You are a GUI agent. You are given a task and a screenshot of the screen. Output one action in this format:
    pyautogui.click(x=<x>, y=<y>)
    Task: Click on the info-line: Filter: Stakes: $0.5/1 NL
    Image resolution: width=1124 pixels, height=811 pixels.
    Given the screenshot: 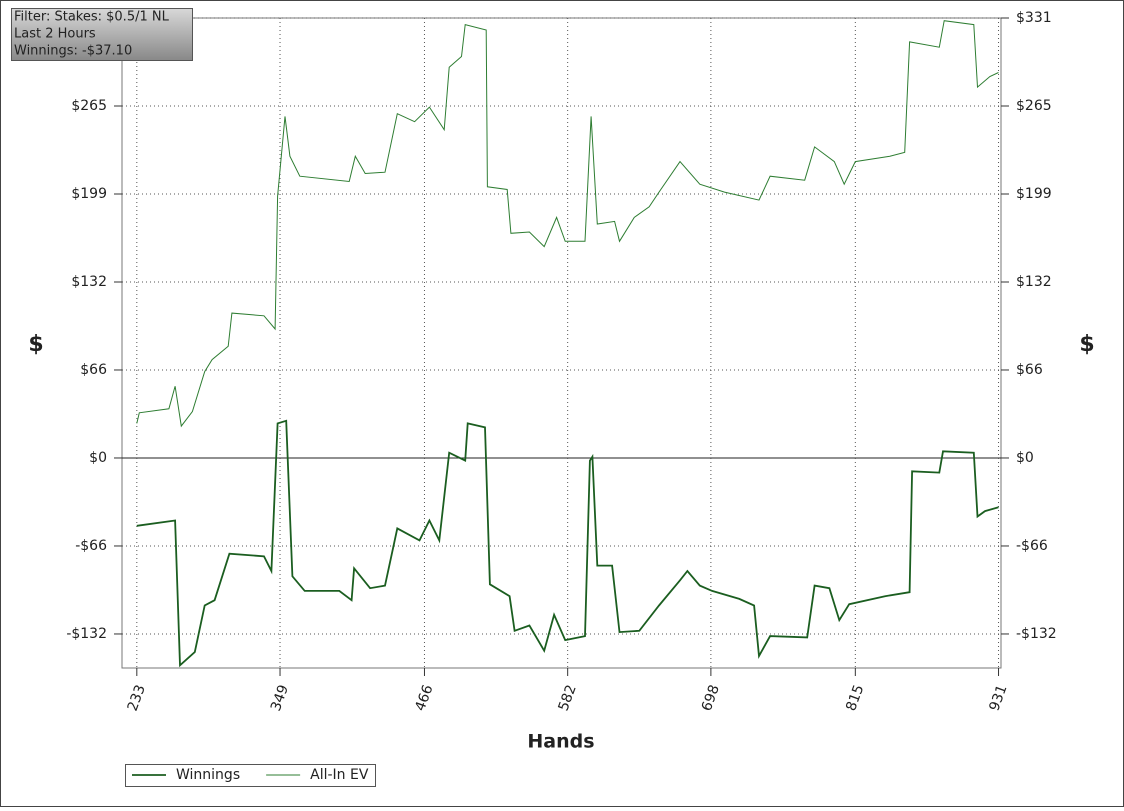 What is the action you would take?
    pyautogui.click(x=92, y=17)
    